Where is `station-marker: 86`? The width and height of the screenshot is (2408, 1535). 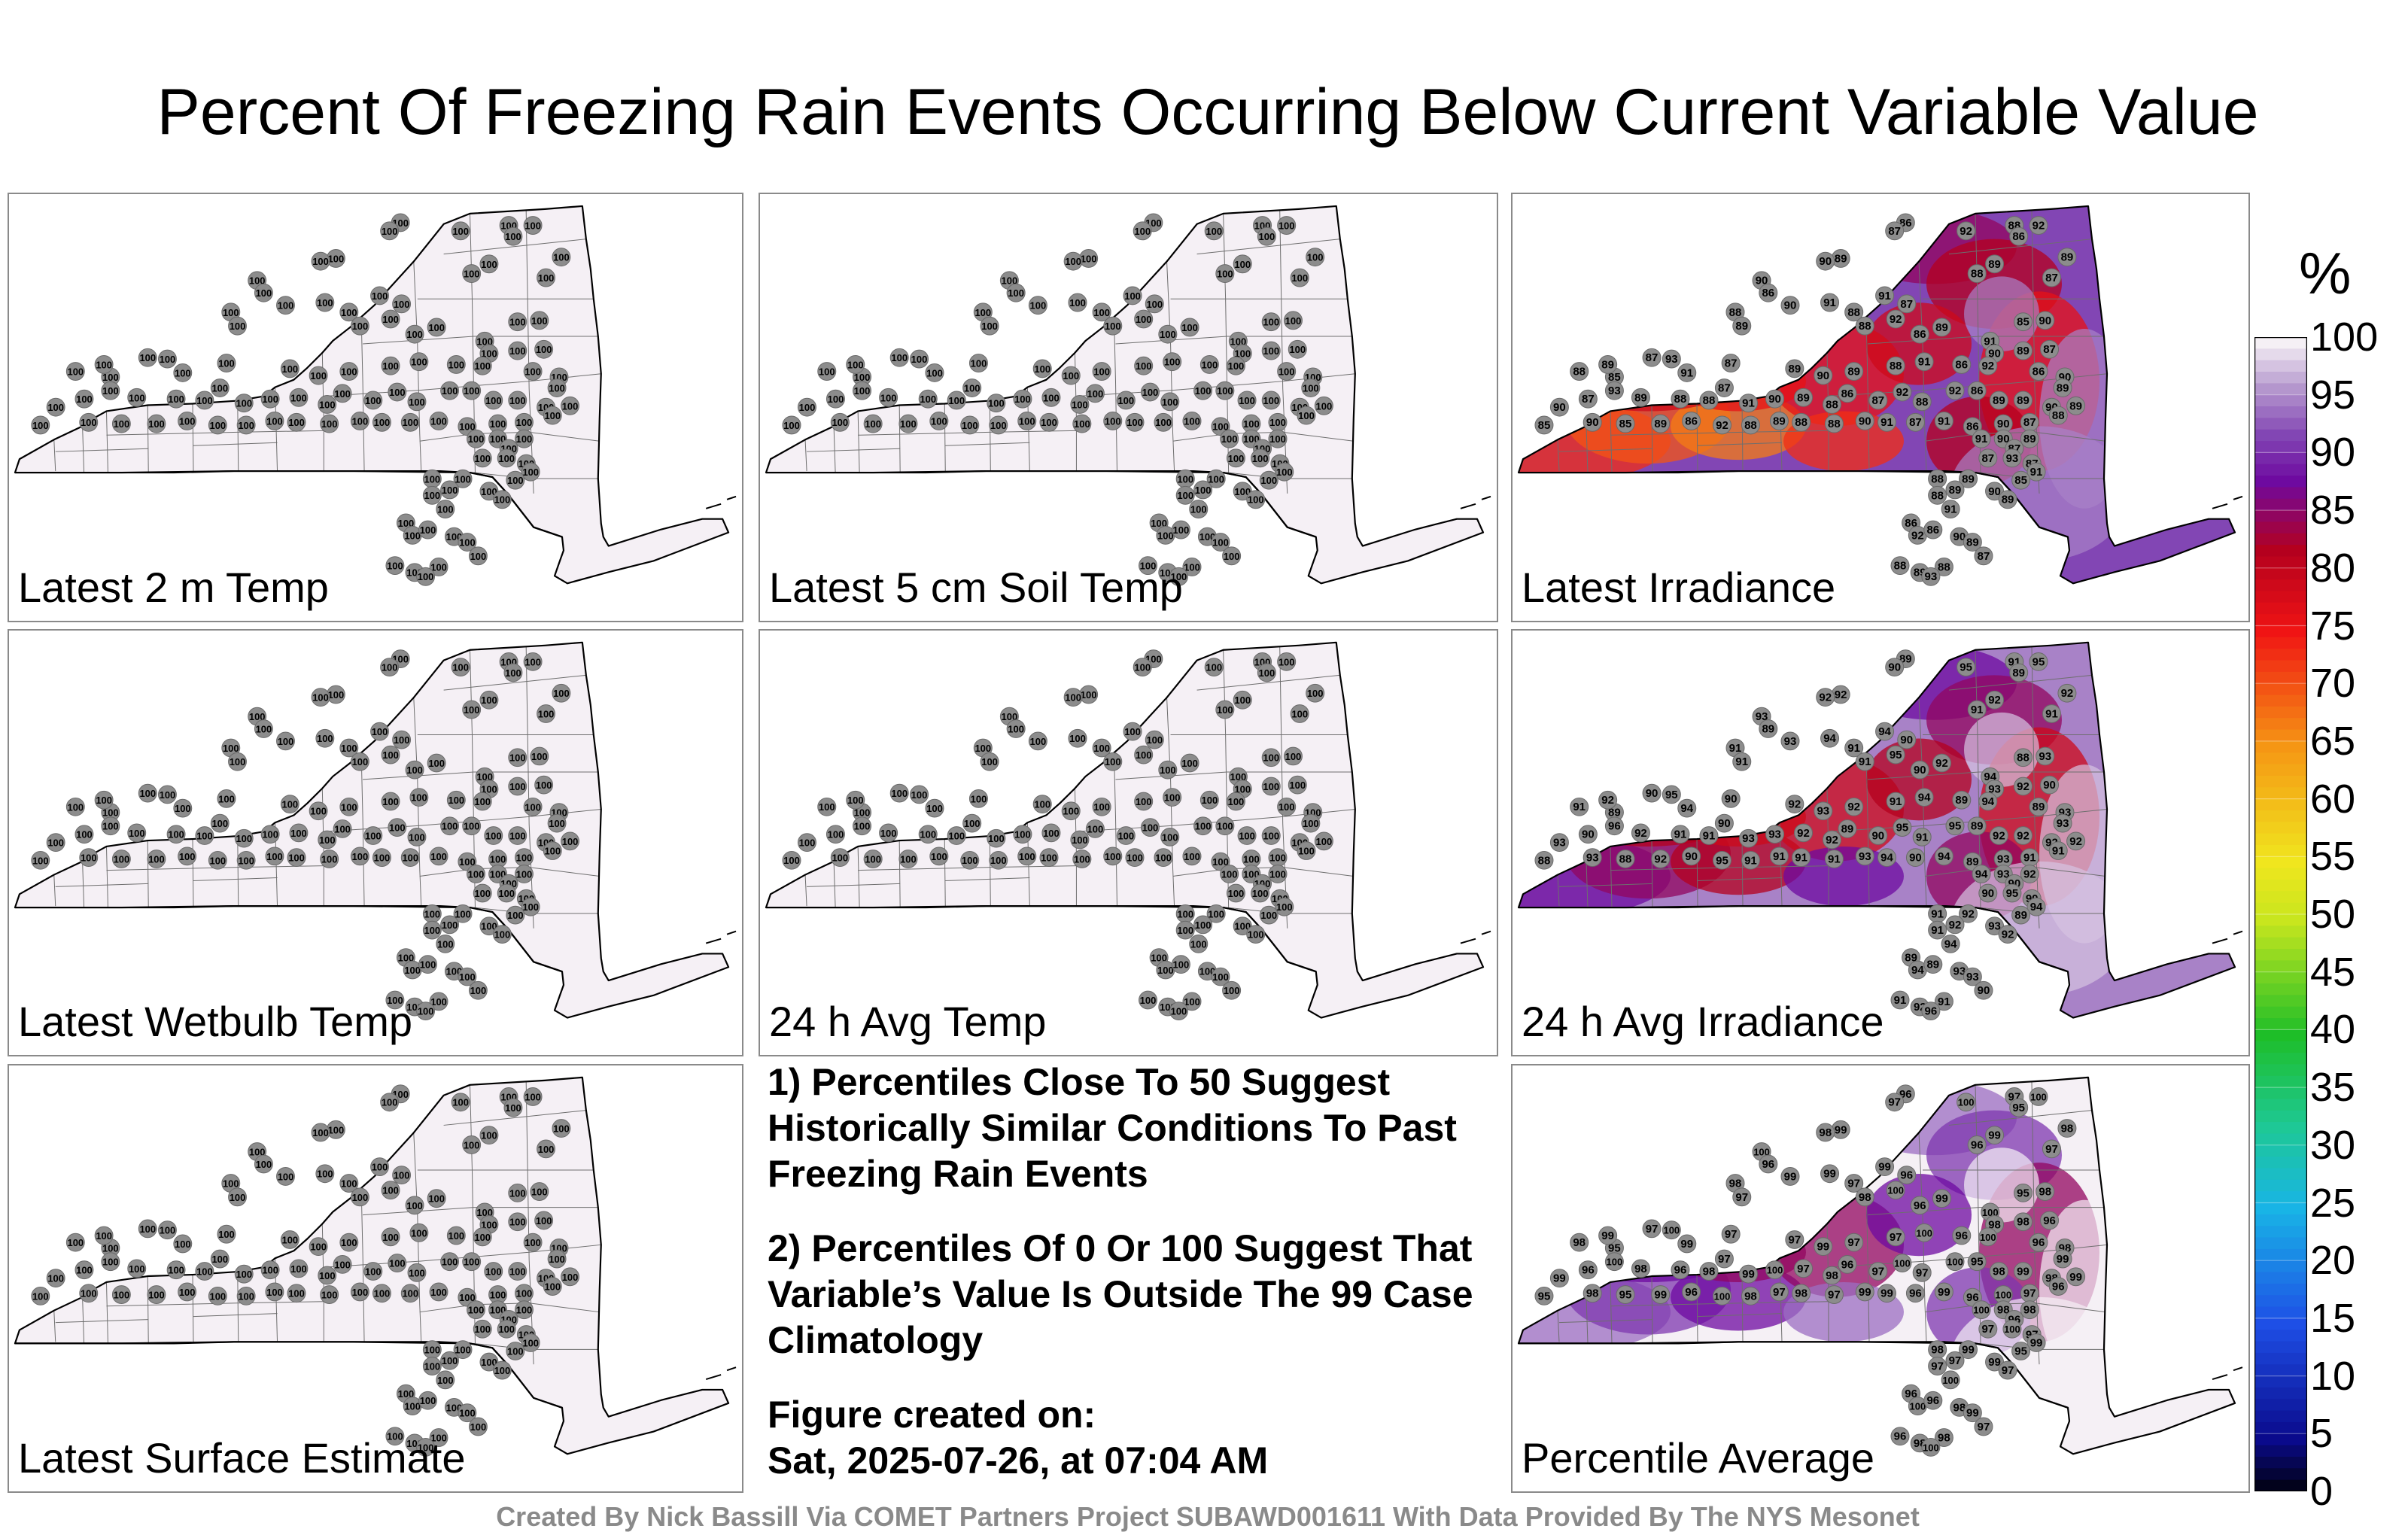 station-marker: 86 is located at coordinates (1977, 390).